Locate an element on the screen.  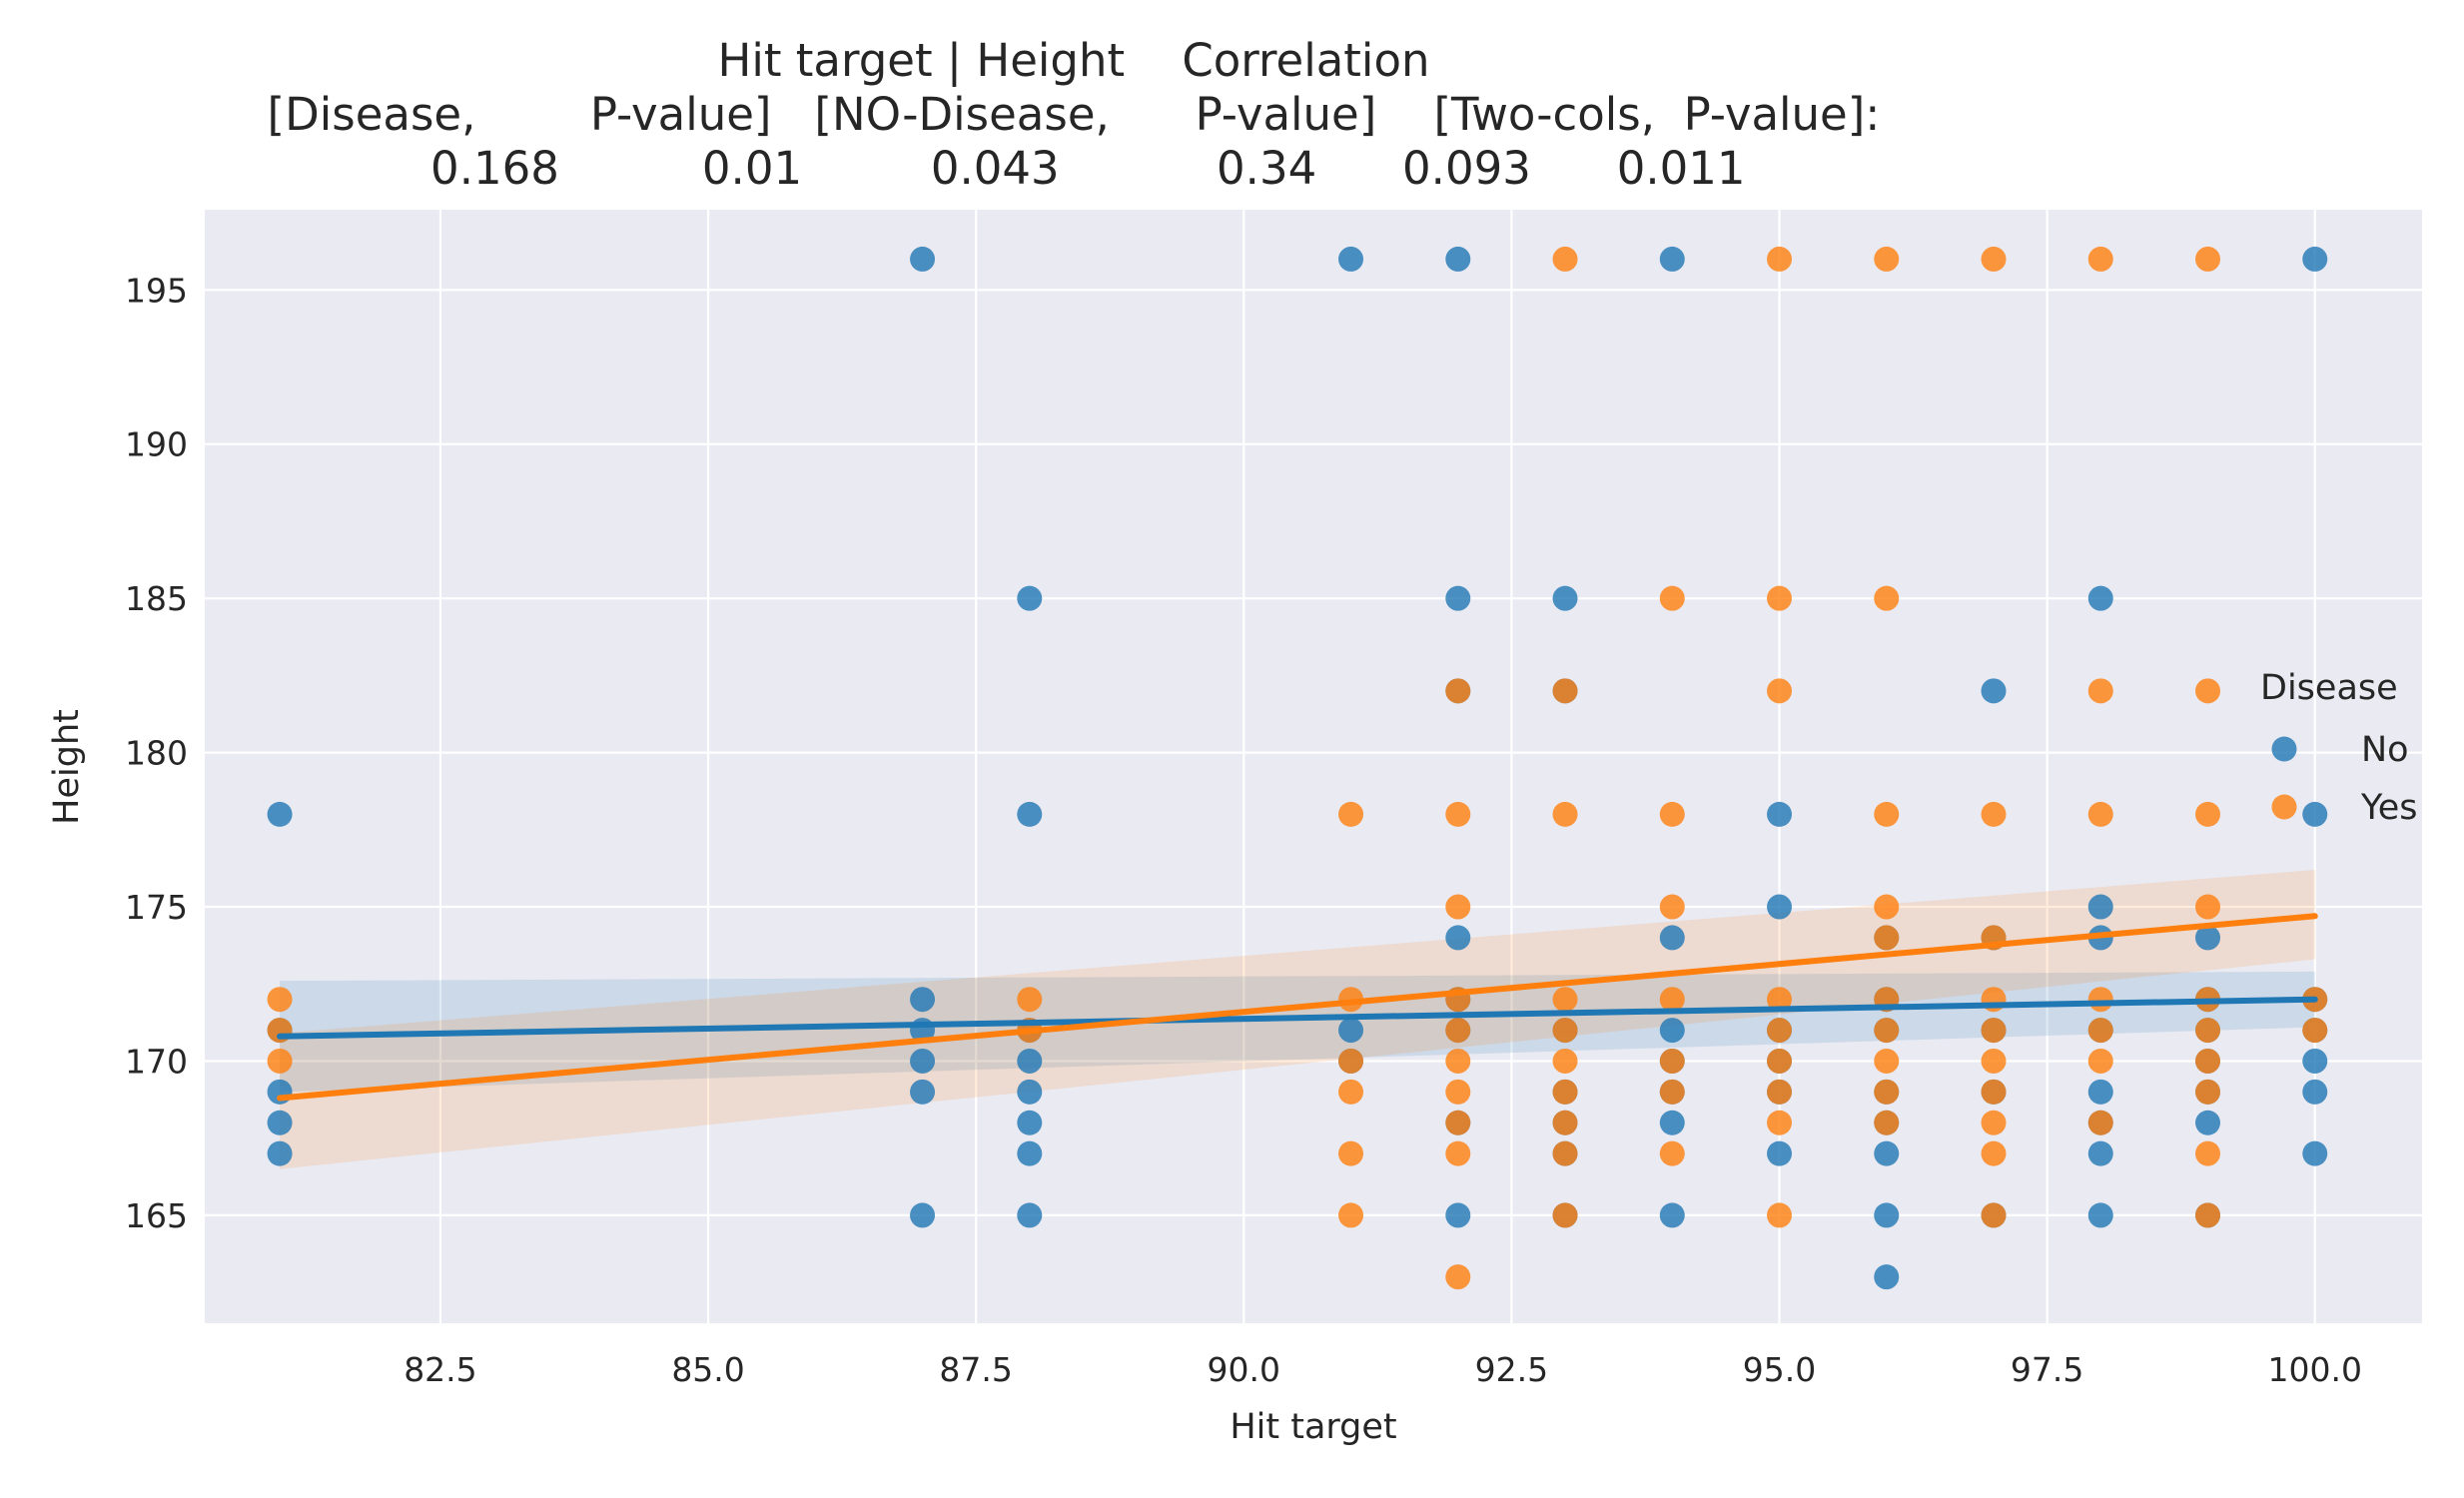
y-axis-label: Height is located at coordinates (67, 767).